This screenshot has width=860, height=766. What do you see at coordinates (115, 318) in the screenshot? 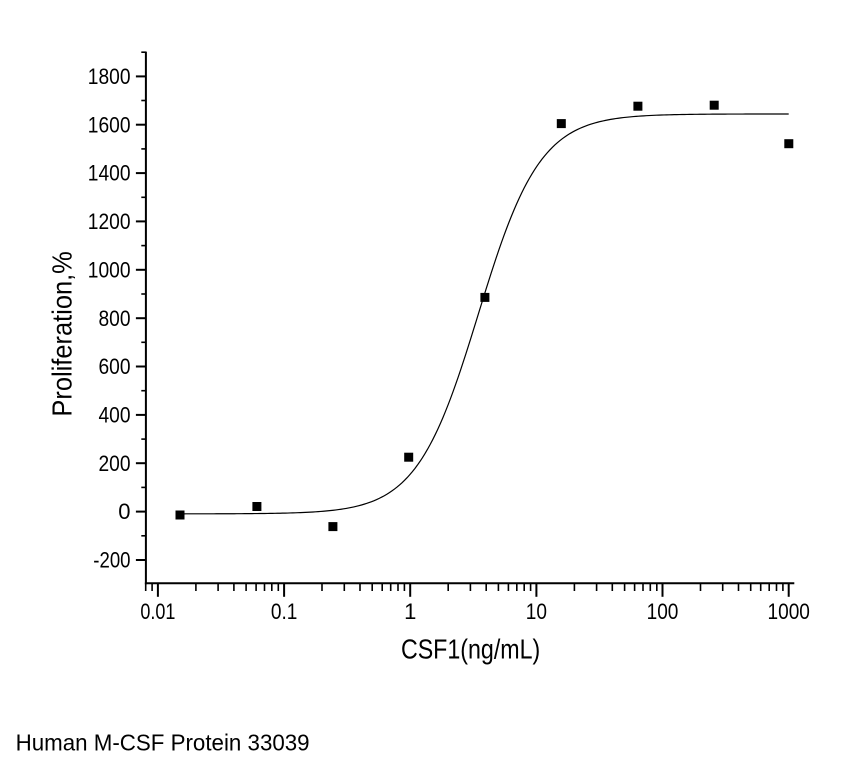
I see `svg-text: 800` at bounding box center [115, 318].